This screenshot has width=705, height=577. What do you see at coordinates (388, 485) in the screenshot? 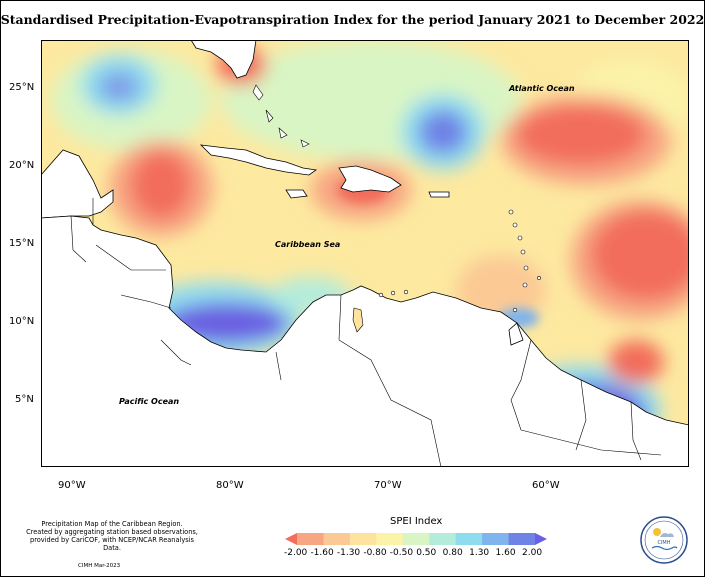
I see `lon-label-70w: 70°W` at bounding box center [388, 485].